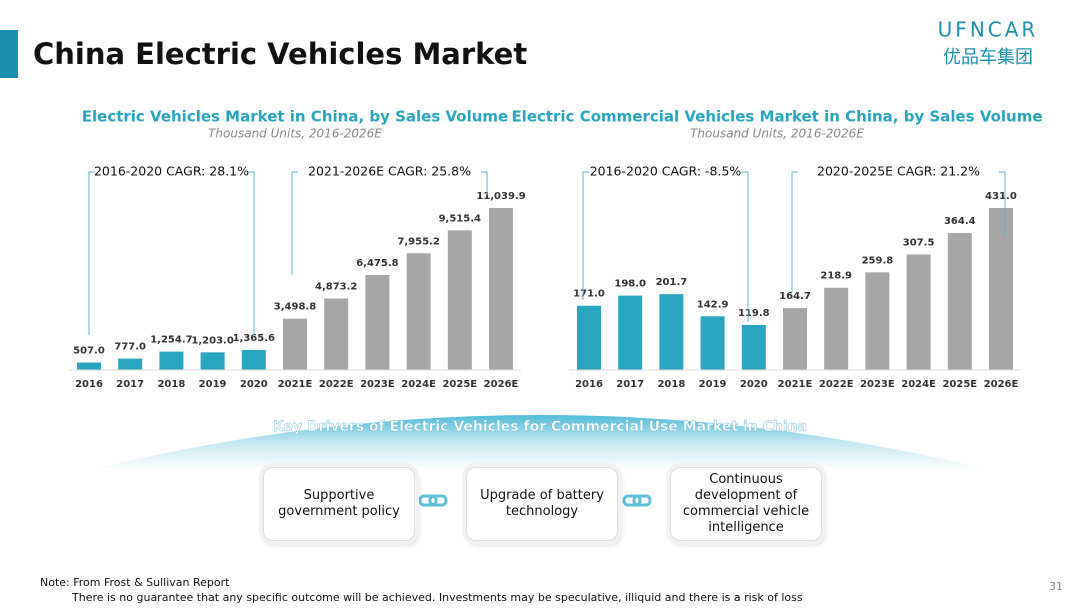  I want to click on page-number: 31, so click(1056, 586).